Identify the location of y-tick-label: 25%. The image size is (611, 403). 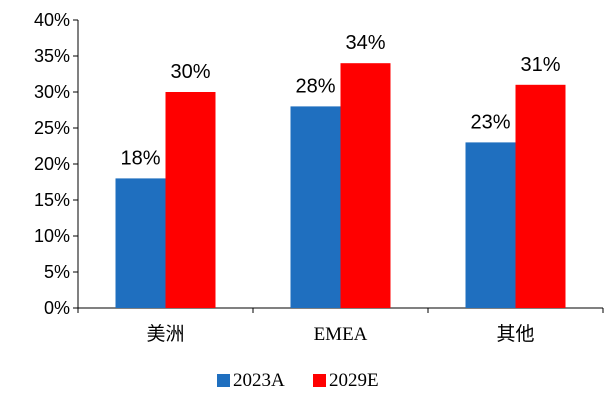
(52, 128).